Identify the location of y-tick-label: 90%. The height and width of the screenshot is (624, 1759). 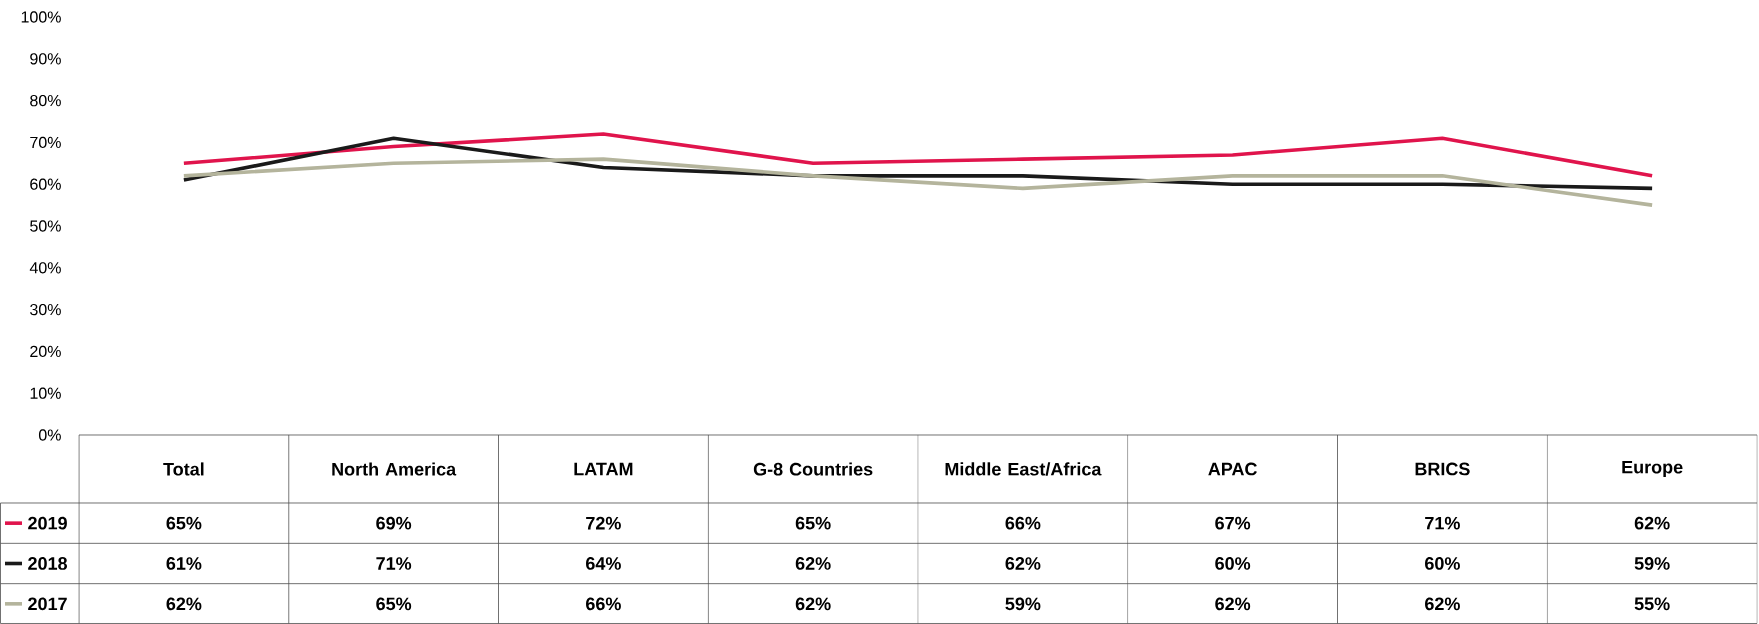
(45, 59).